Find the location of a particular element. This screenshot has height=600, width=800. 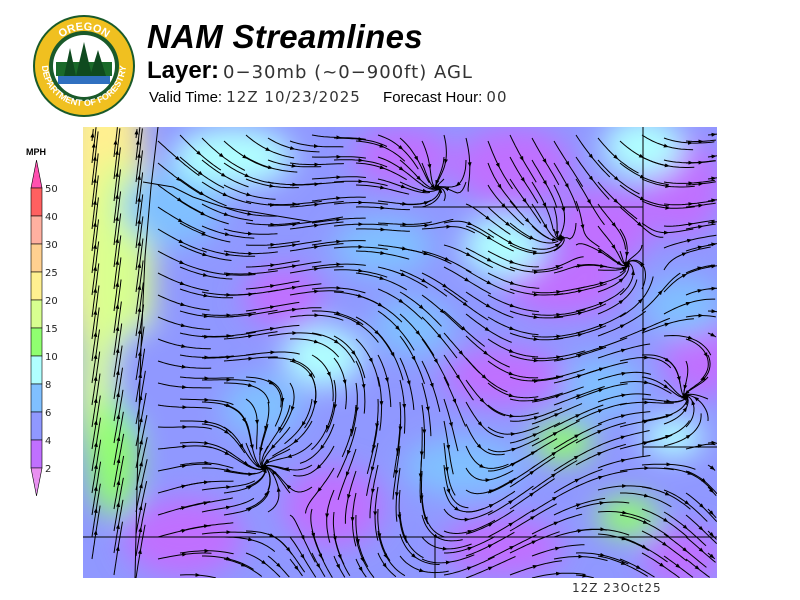

legend-tick-label: 8 is located at coordinates (48, 385).